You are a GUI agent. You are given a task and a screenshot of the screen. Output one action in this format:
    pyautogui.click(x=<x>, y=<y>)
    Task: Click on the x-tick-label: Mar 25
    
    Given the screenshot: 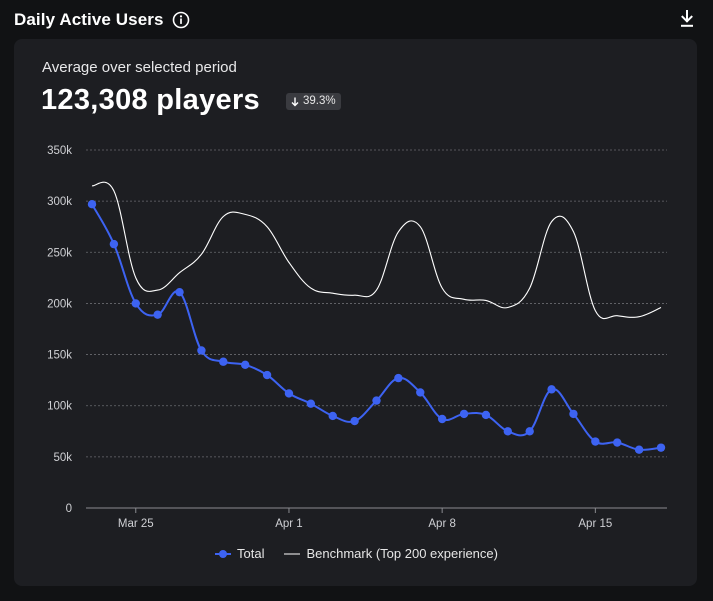 What is the action you would take?
    pyautogui.click(x=136, y=524)
    